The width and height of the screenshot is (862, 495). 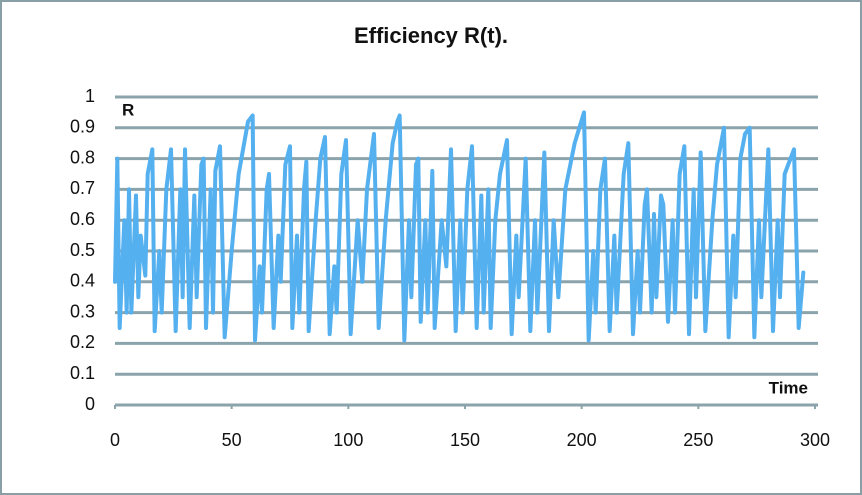 I want to click on y-tick-label: 0.2, so click(x=82, y=342).